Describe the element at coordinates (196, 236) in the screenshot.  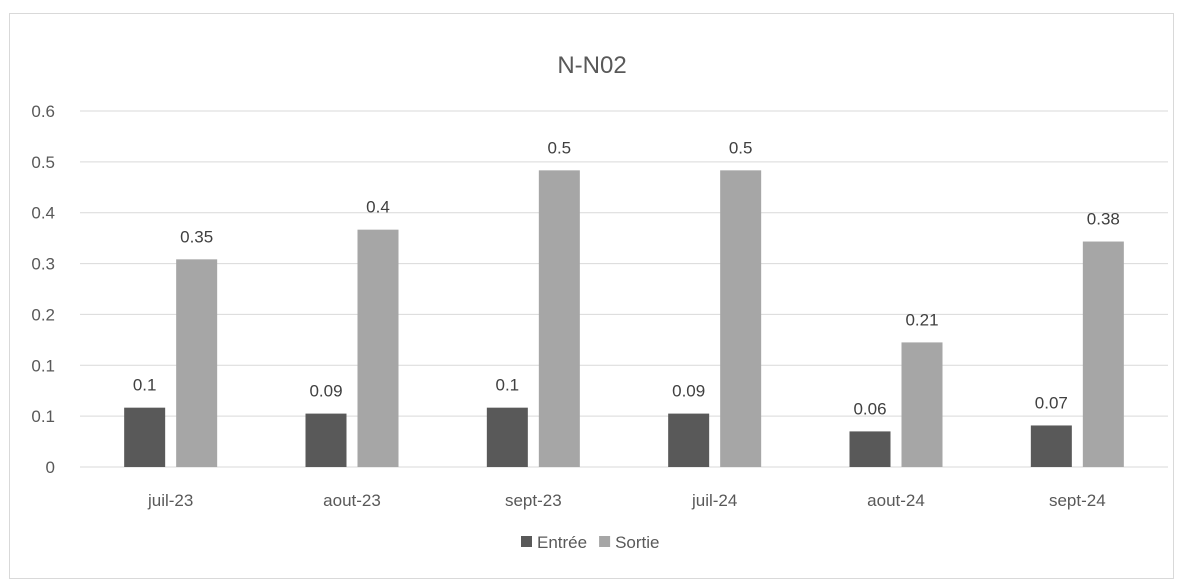
I see `data-label: 0.35` at that location.